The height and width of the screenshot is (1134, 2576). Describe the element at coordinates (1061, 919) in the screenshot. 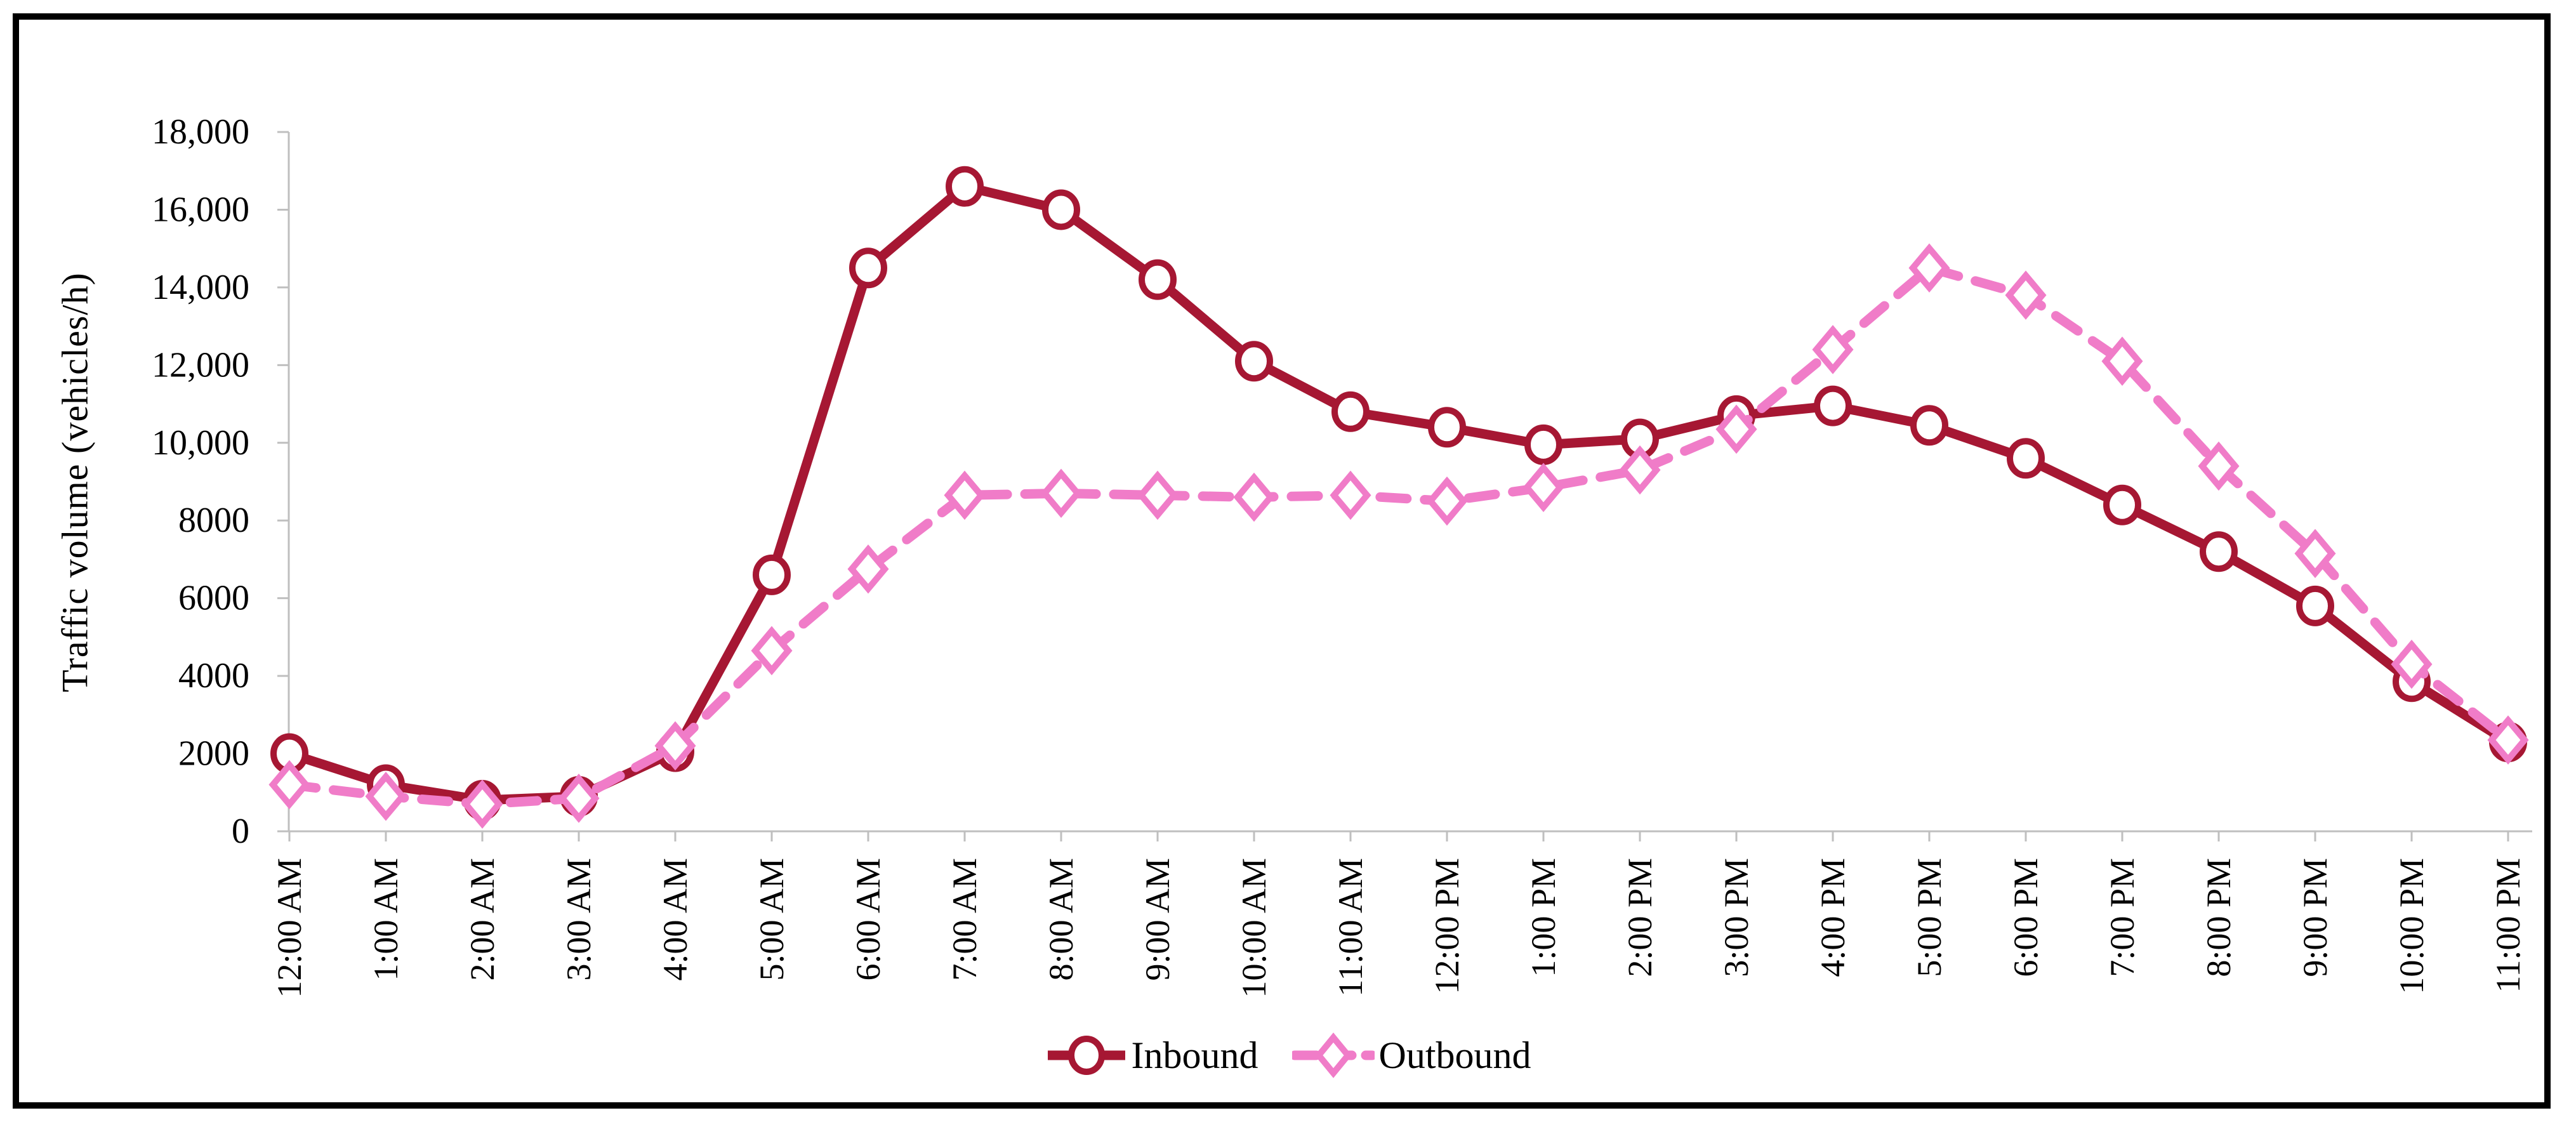

I see `x-tick-label: 8:00 AM` at that location.